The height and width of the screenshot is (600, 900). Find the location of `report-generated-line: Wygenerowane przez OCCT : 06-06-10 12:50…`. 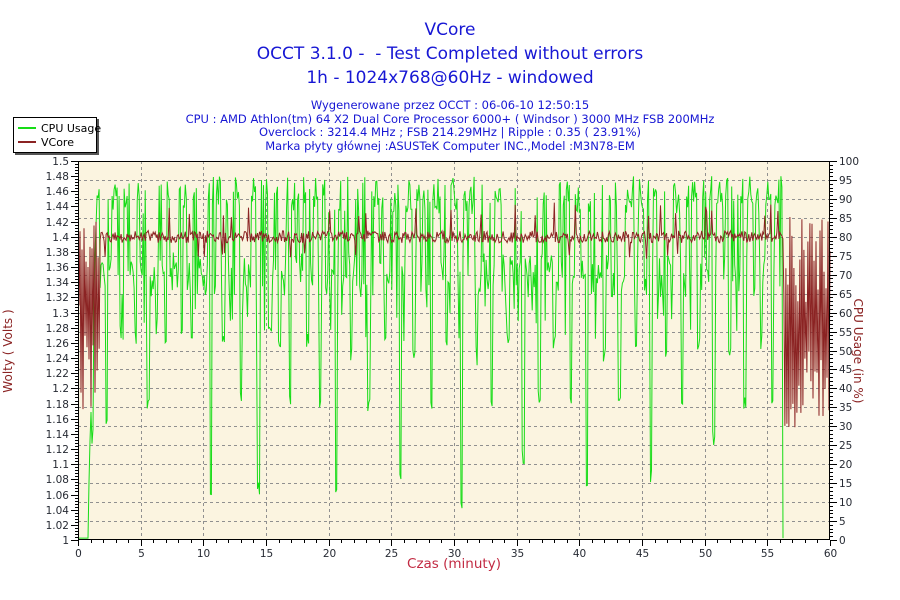

report-generated-line: Wygenerowane przez OCCT : 06-06-10 12:50… is located at coordinates (450, 105).